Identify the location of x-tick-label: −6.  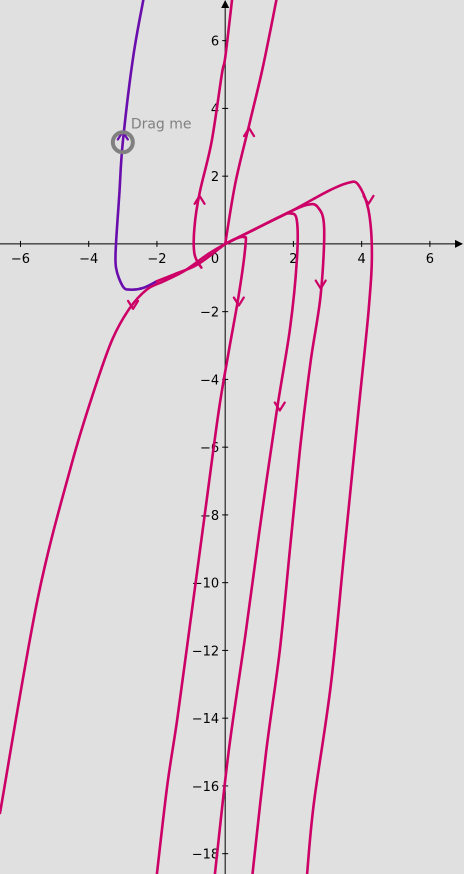
(20, 259).